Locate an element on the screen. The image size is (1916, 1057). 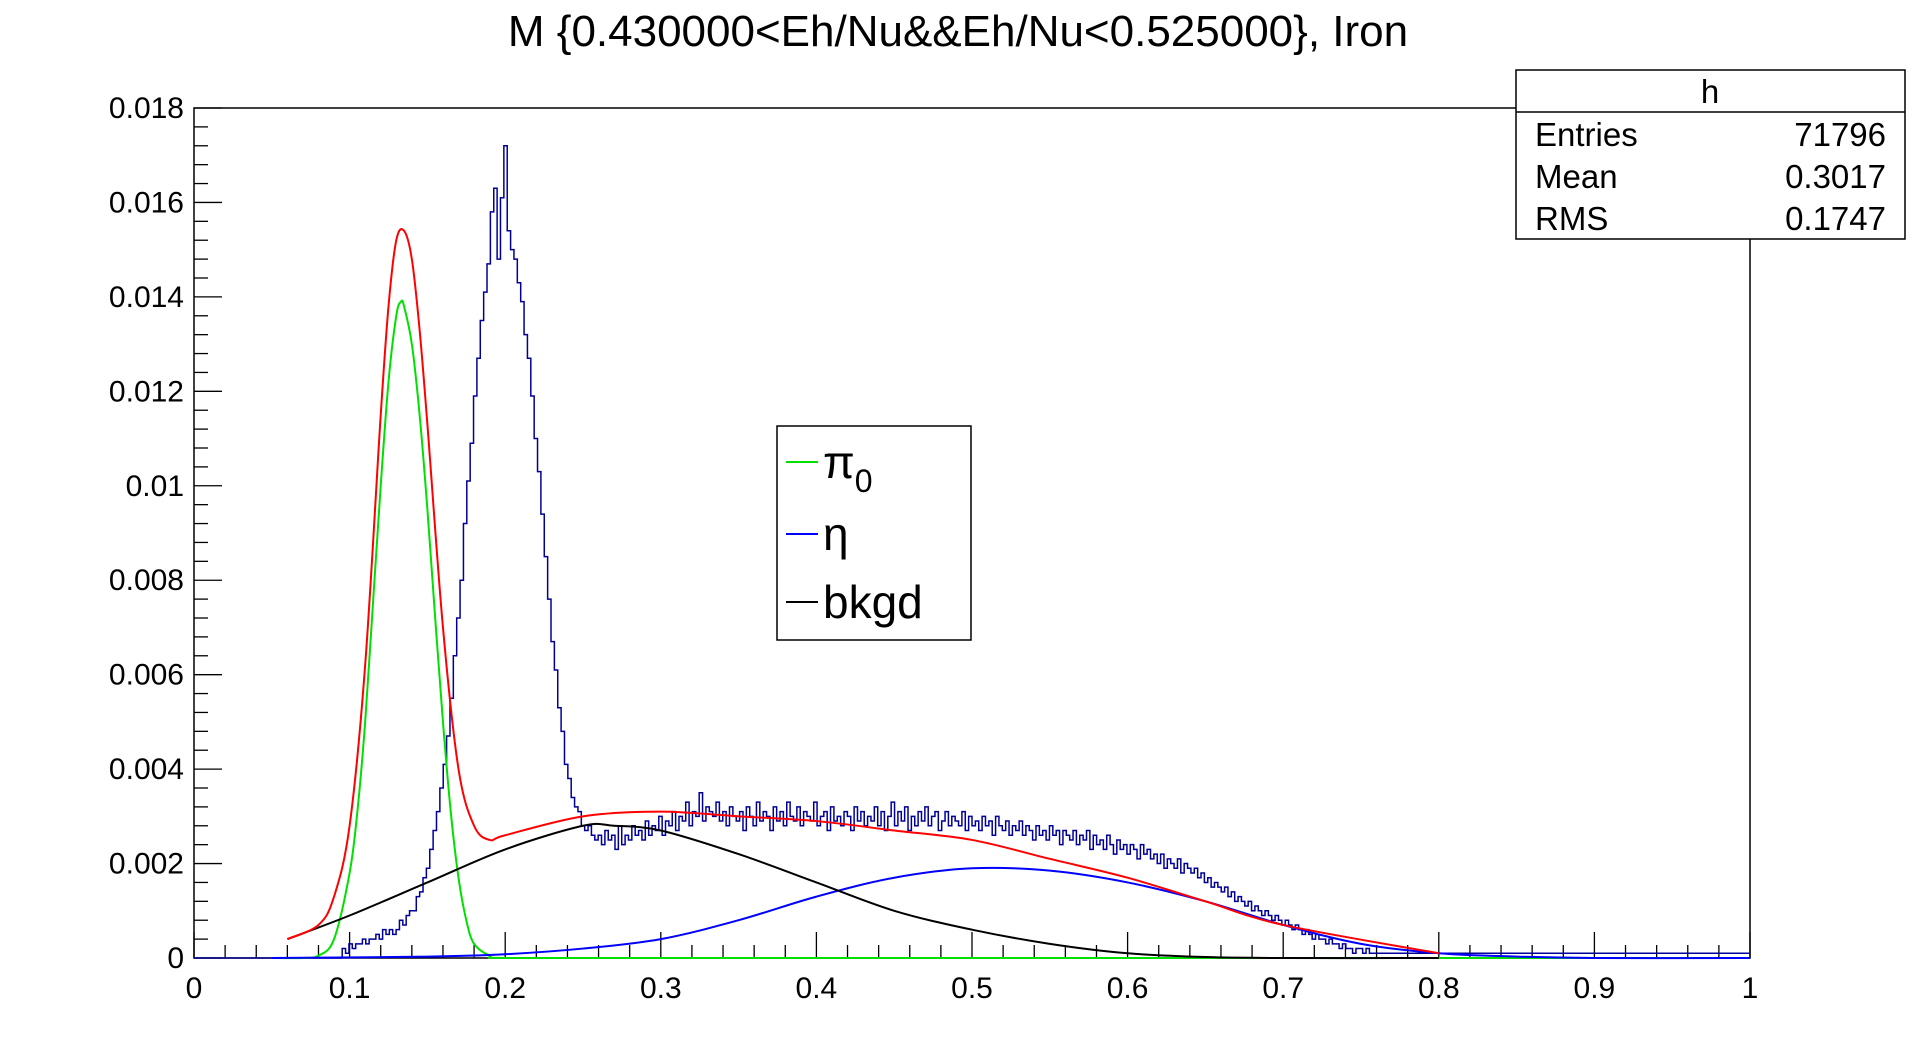
stats-box: h Entries 71796 Mean 0.3017 RMS 0.1747 is located at coordinates (1710, 154).